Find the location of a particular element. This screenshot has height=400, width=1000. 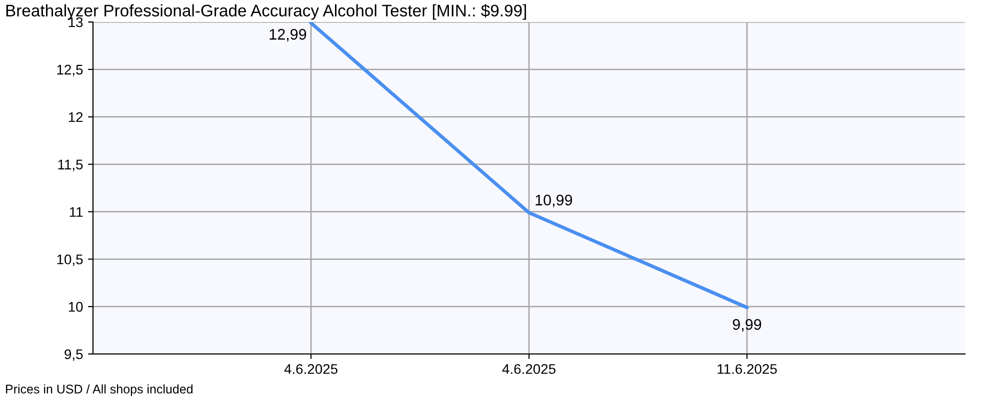

y-tick-label: 11 is located at coordinates (76, 212).